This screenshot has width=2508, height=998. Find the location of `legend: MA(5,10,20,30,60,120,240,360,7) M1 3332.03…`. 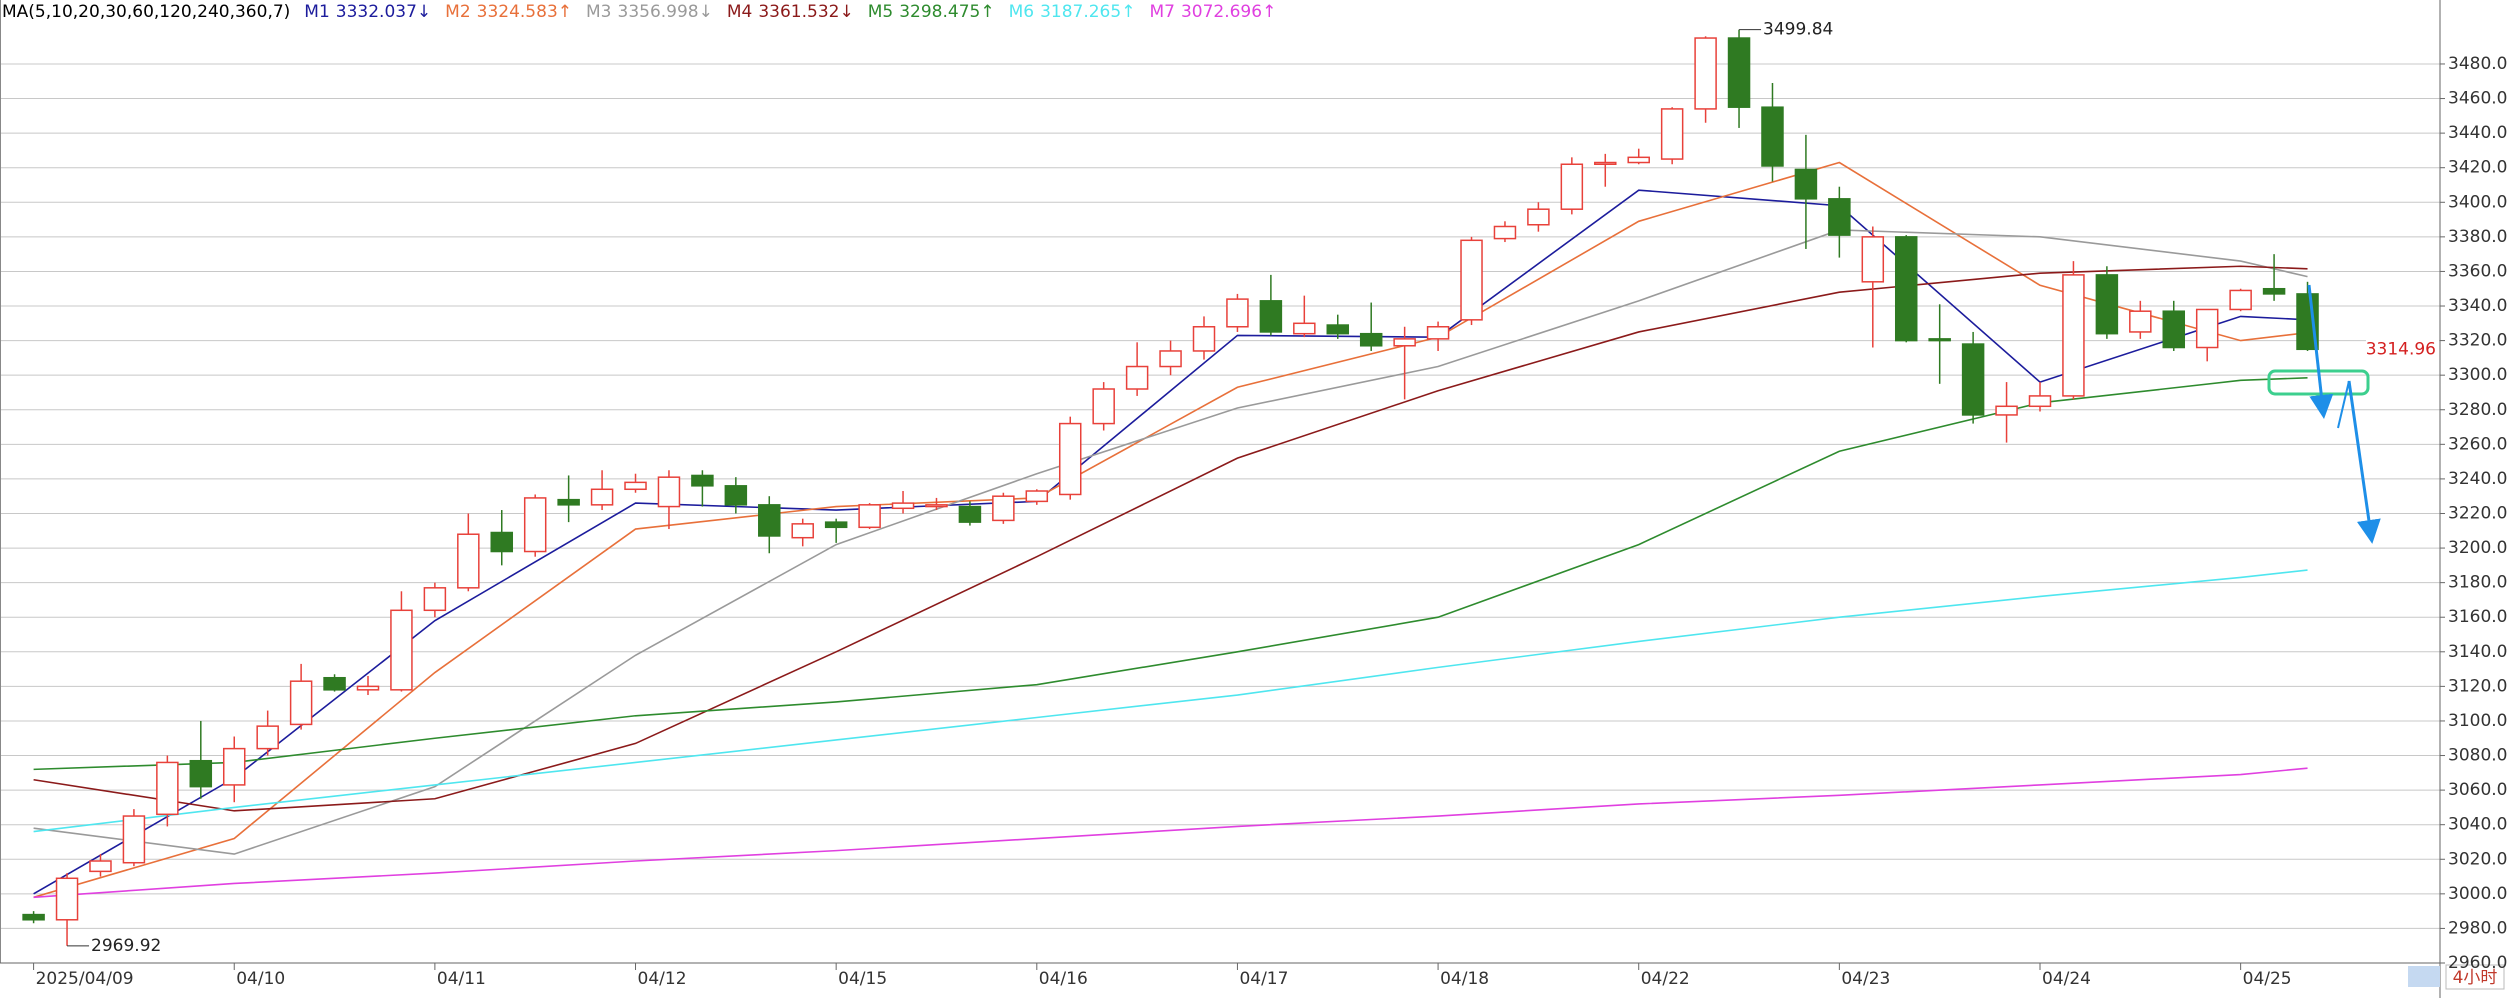

legend: MA(5,10,20,30,60,120,240,360,7) M1 3332.03… is located at coordinates (639, 12).